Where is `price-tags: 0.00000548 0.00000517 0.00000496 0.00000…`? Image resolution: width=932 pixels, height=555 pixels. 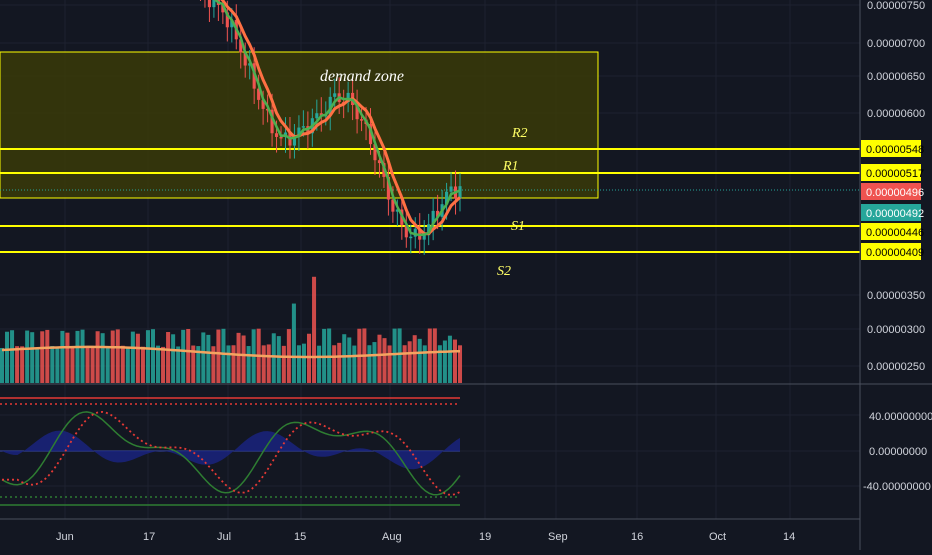 price-tags: 0.00000548 0.00000517 0.00000496 0.00000… is located at coordinates (892, 200).